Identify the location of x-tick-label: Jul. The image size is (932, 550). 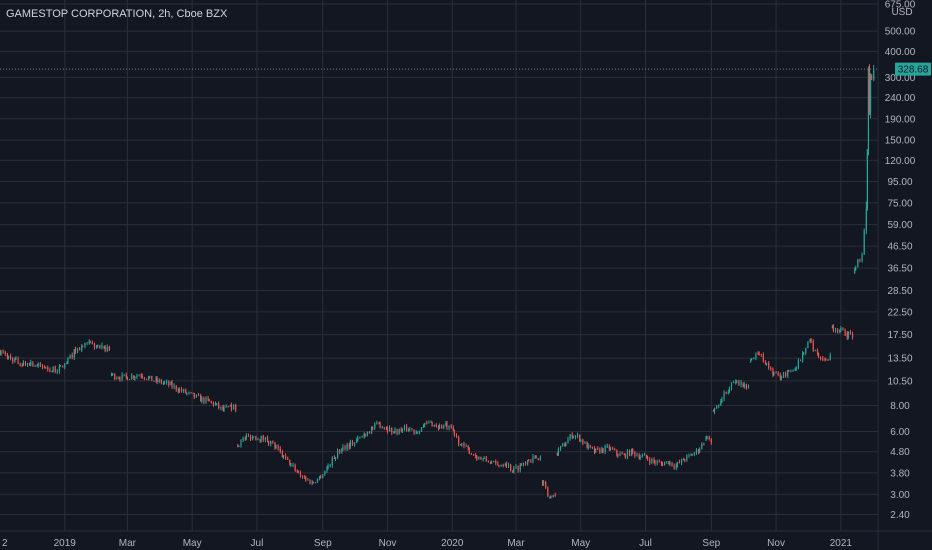
(257, 543).